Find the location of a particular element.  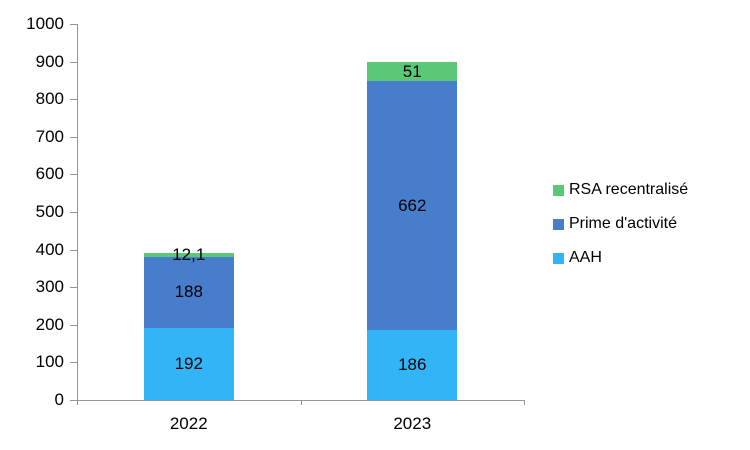

bar-value-label: 12,1 is located at coordinates (189, 254).